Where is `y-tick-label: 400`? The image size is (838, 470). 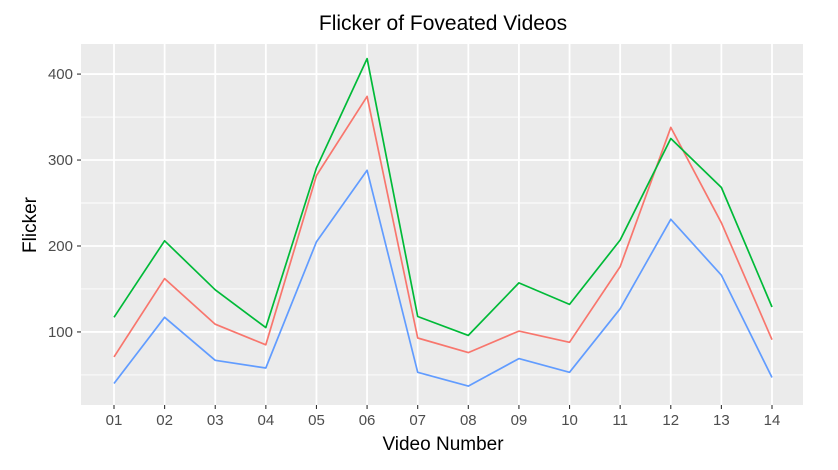
y-tick-label: 400 is located at coordinates (60, 74).